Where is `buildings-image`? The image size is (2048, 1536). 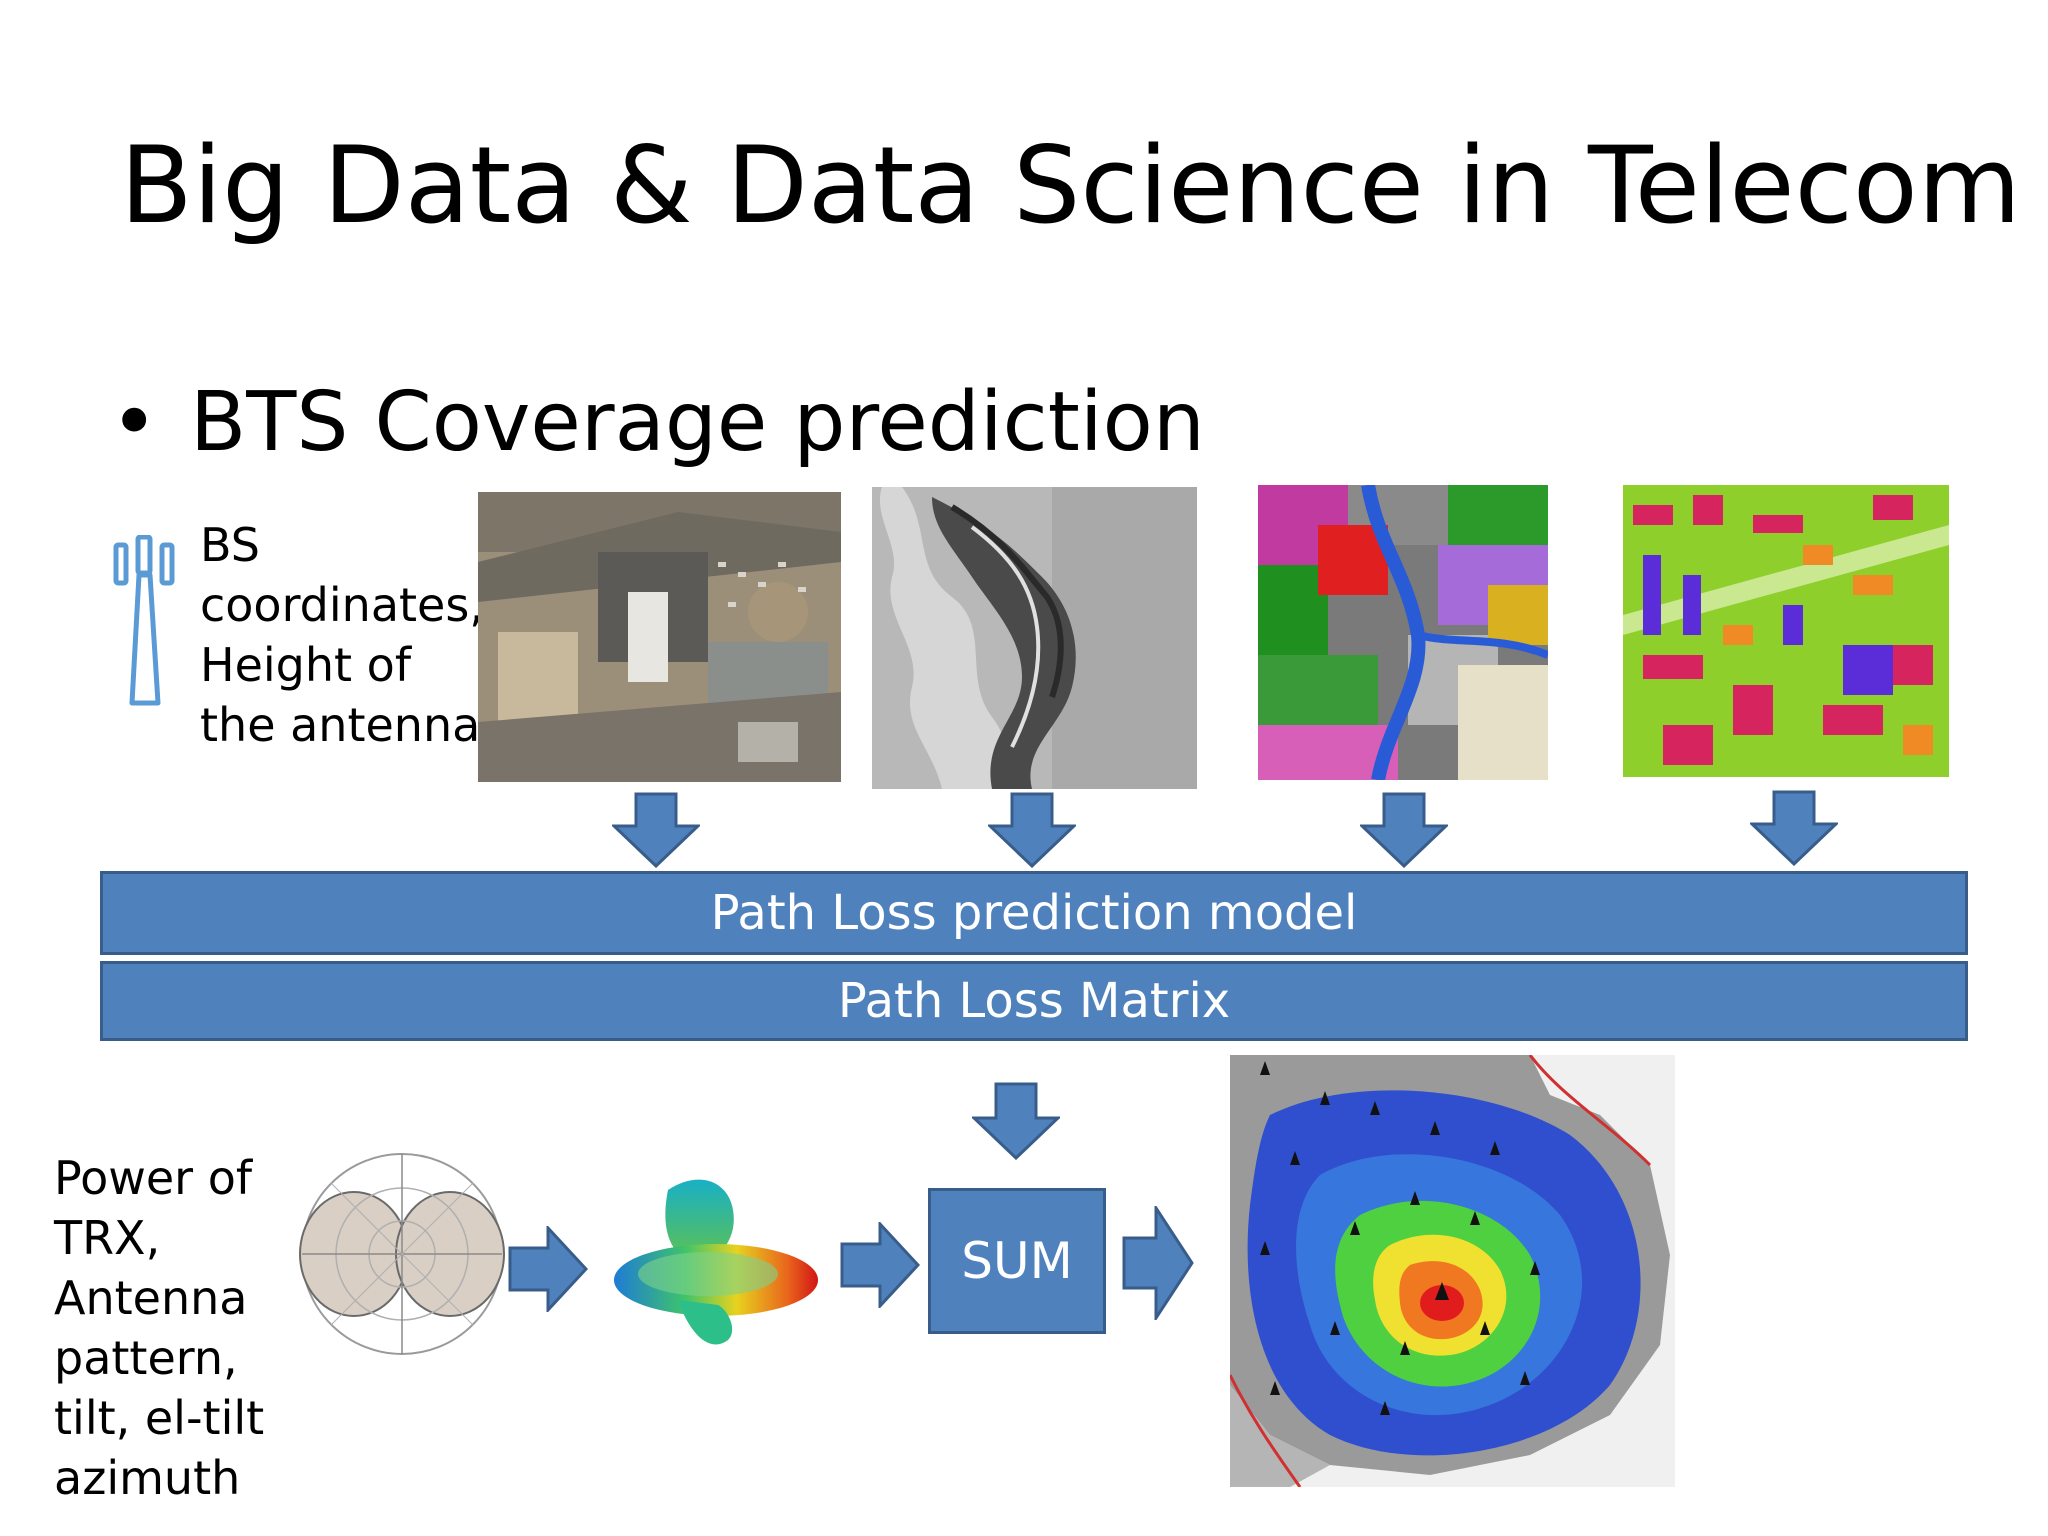 buildings-image is located at coordinates (1786, 631).